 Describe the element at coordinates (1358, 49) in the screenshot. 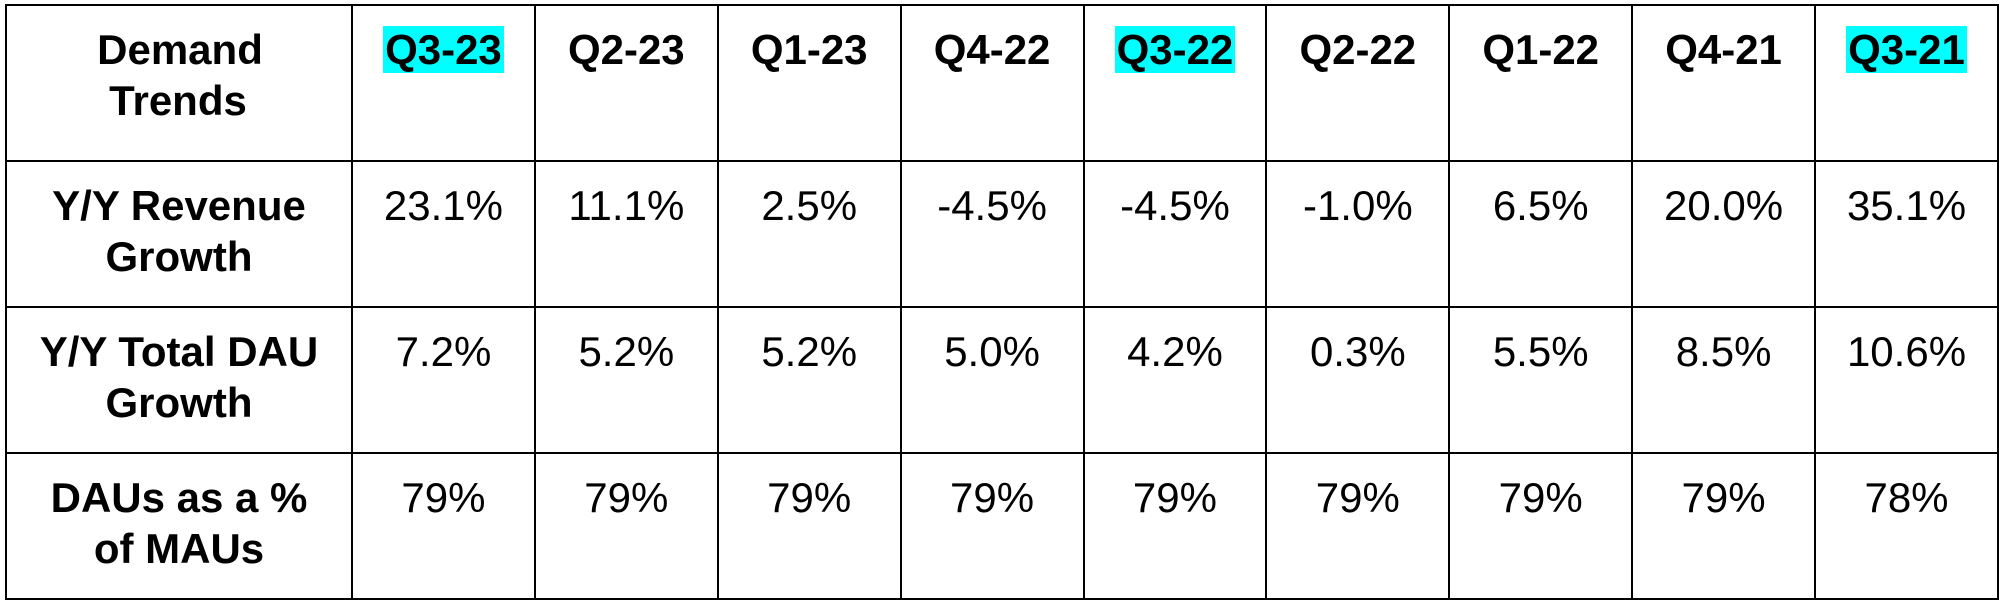

I see `header-text: Q2-22` at that location.